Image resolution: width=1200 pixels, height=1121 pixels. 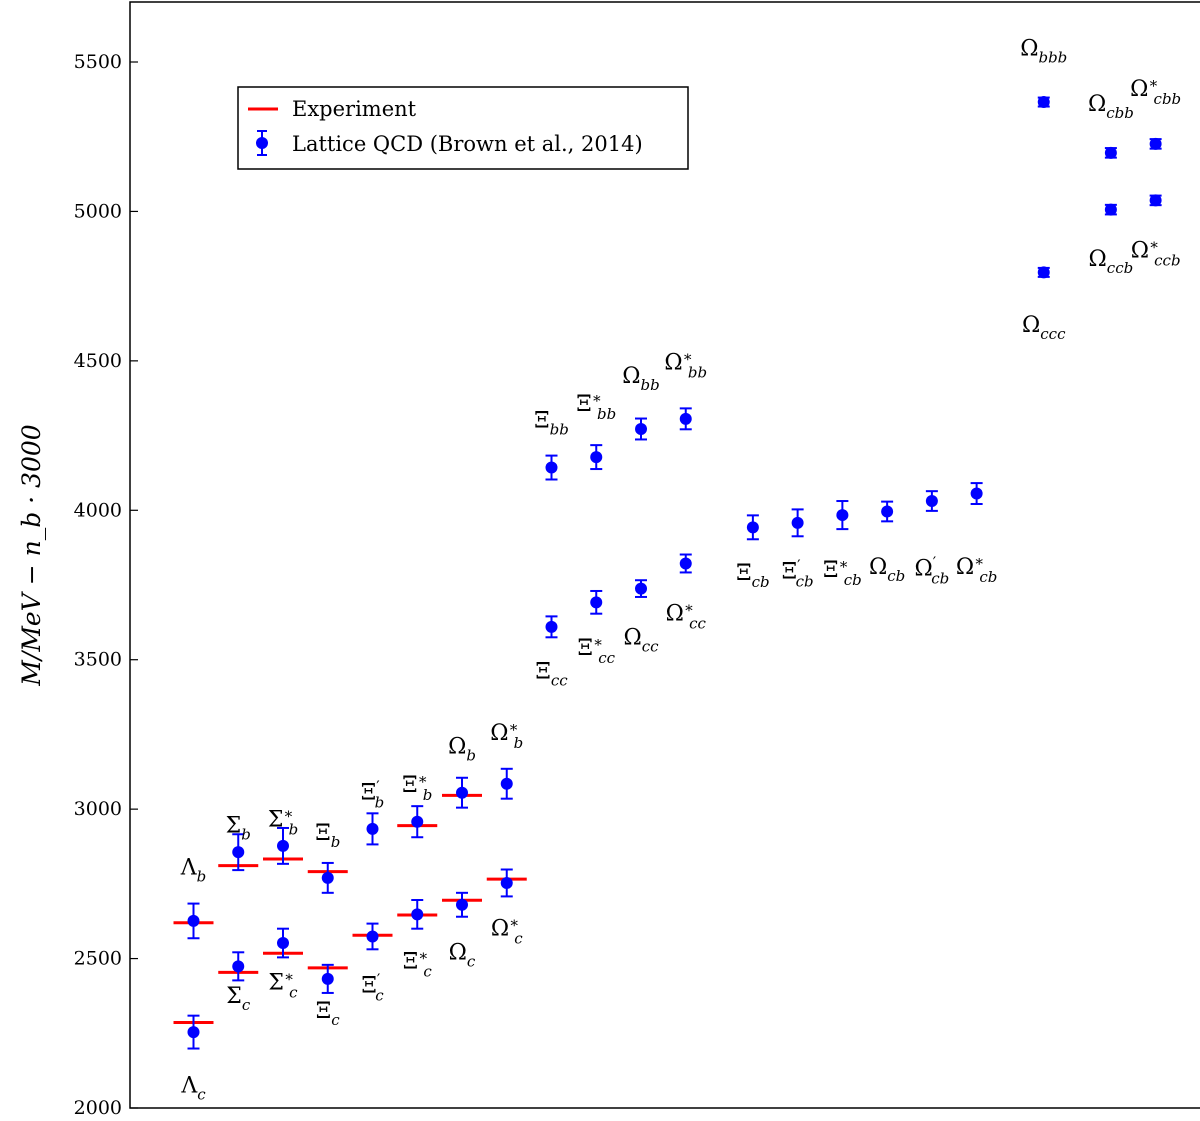 I want to click on lattice-point-omegastar-ccb, so click(x=1155, y=200).